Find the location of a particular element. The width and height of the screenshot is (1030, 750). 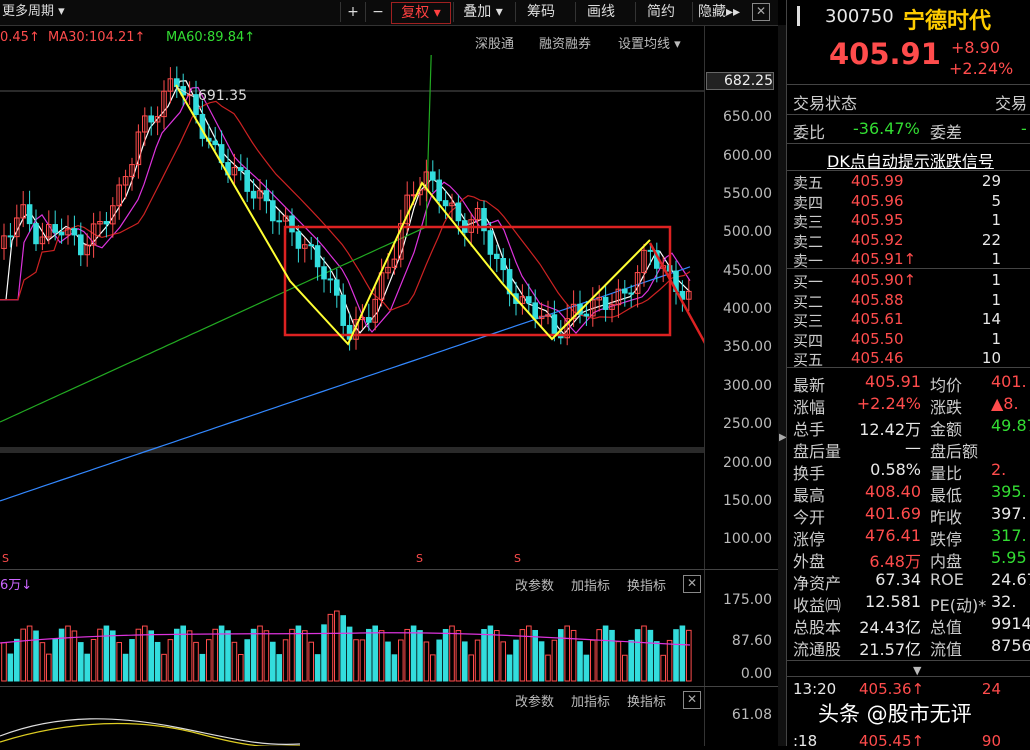

ind-jiazhibiao-button: 加指标 is located at coordinates (591, 702).